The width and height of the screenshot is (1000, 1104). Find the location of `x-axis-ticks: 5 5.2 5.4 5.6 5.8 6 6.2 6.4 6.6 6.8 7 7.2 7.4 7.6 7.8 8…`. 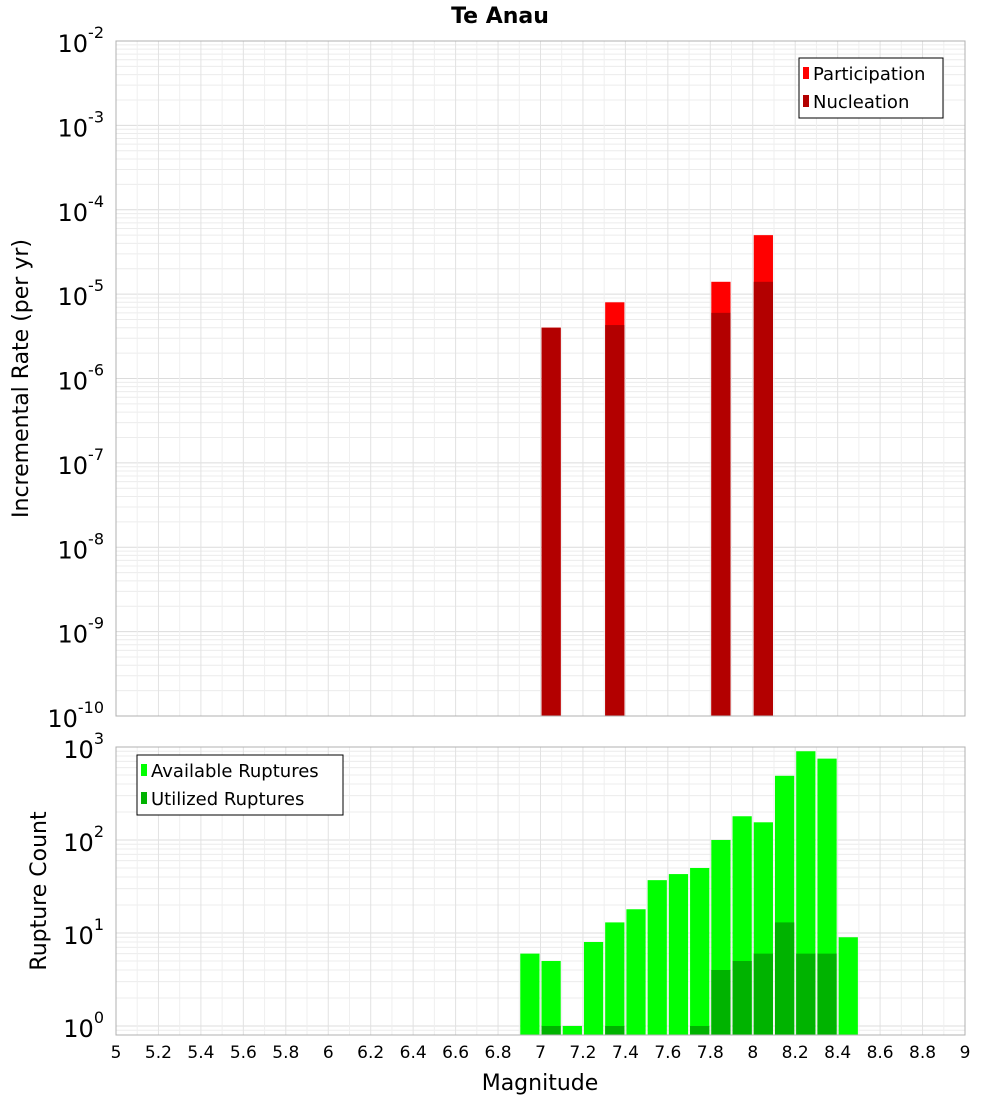

x-axis-ticks: 5 5.2 5.4 5.6 5.8 6 6.2 6.4 6.6 6.8 7 7.2 7.4 7.6 7.8 8… is located at coordinates (541, 1053).